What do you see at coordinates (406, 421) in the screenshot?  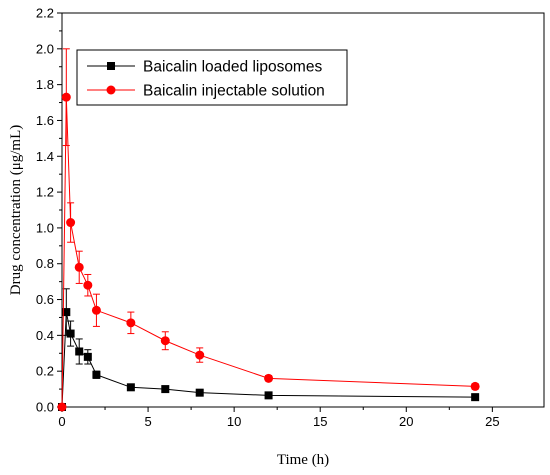 I see `x-tick-label: 20` at bounding box center [406, 421].